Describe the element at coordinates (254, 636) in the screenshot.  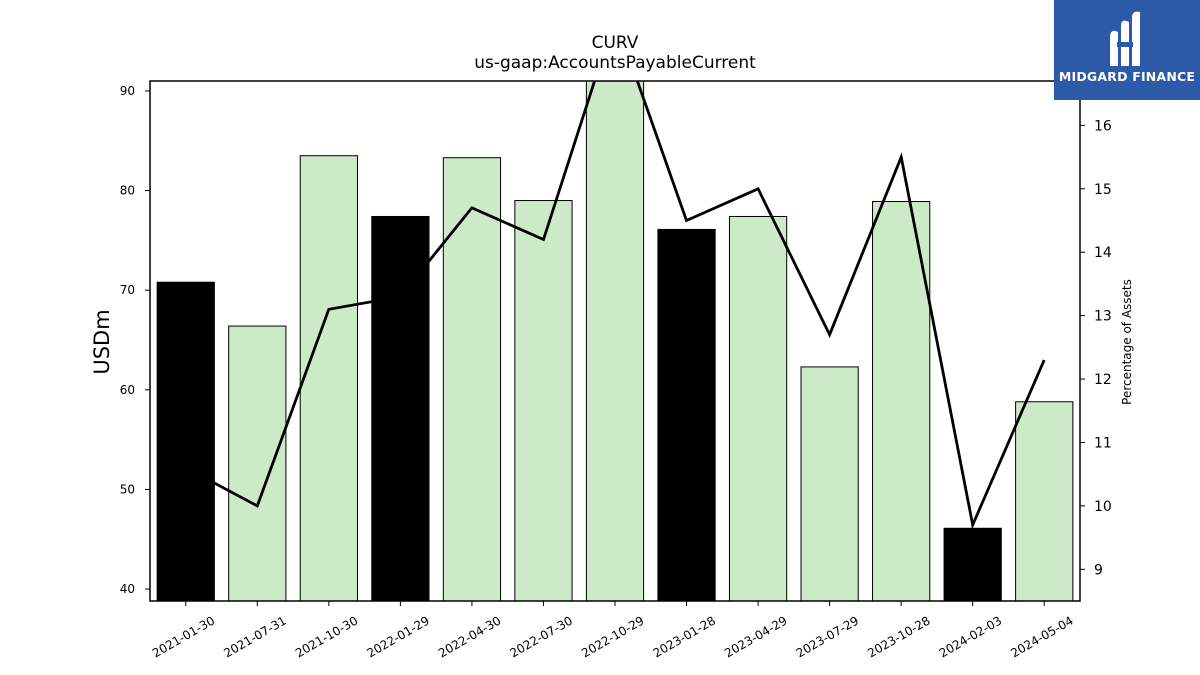
I see `x-tick-label: 2021-07-31` at that location.